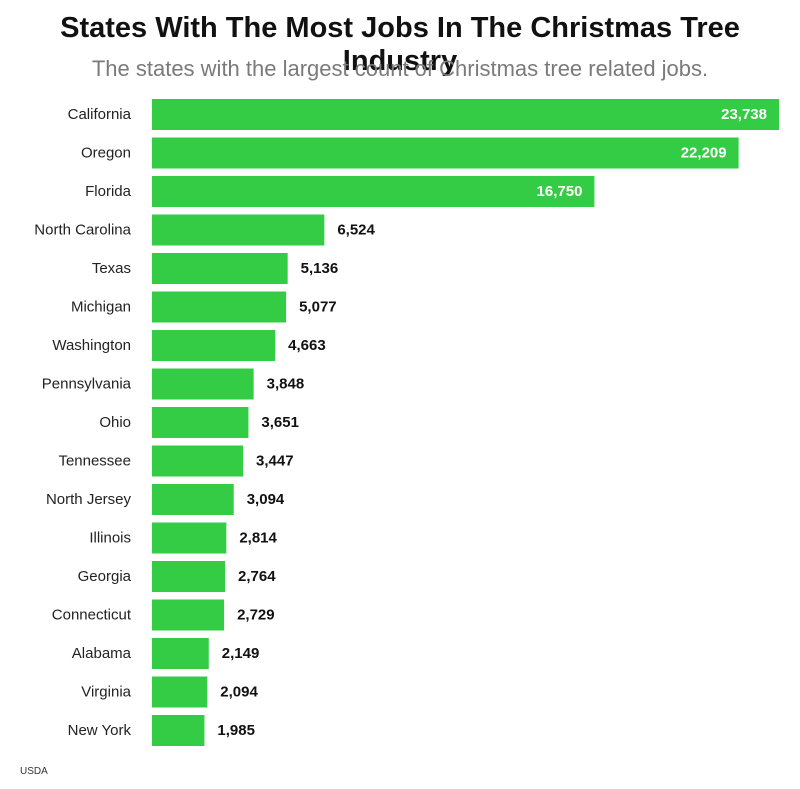 The width and height of the screenshot is (800, 789). I want to click on category-label: Ohio, so click(115, 422).